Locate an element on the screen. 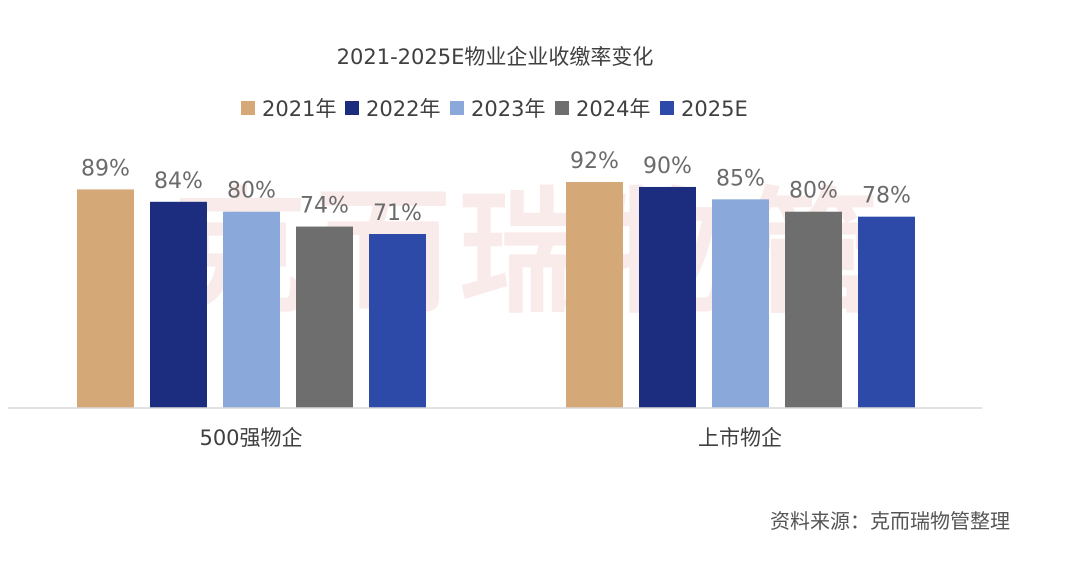  legend-label-1: 2021年 is located at coordinates (299, 109).